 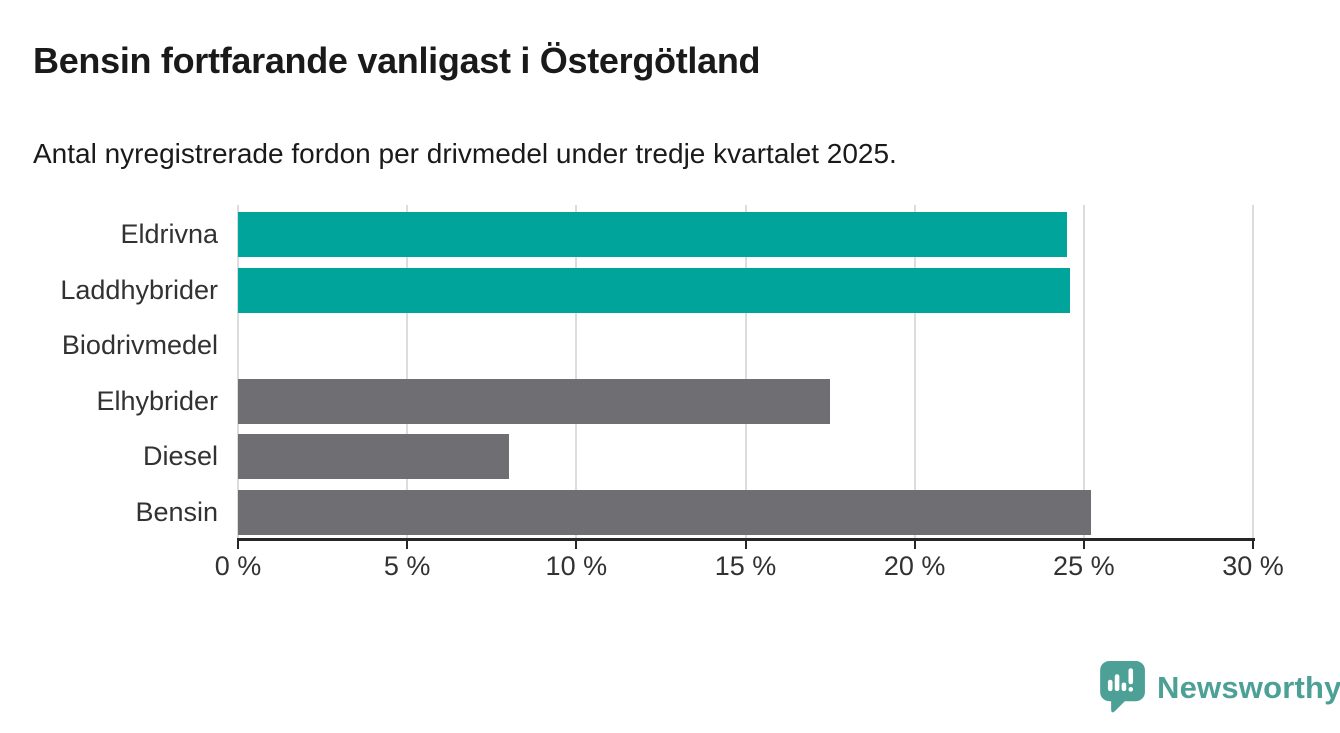 What do you see at coordinates (1084, 566) in the screenshot?
I see `x-axis-tick-label: 25 %` at bounding box center [1084, 566].